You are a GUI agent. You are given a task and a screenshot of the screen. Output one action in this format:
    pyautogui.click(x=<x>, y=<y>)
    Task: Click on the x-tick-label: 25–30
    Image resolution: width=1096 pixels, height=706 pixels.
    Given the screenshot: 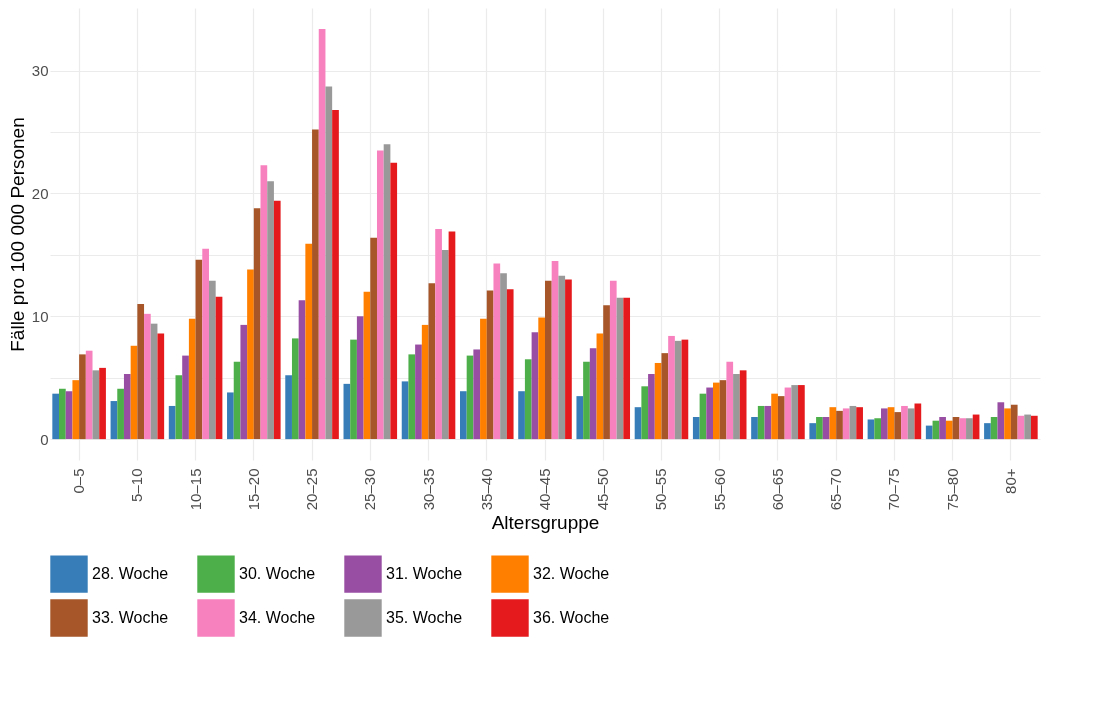 What is the action you would take?
    pyautogui.click(x=370, y=489)
    